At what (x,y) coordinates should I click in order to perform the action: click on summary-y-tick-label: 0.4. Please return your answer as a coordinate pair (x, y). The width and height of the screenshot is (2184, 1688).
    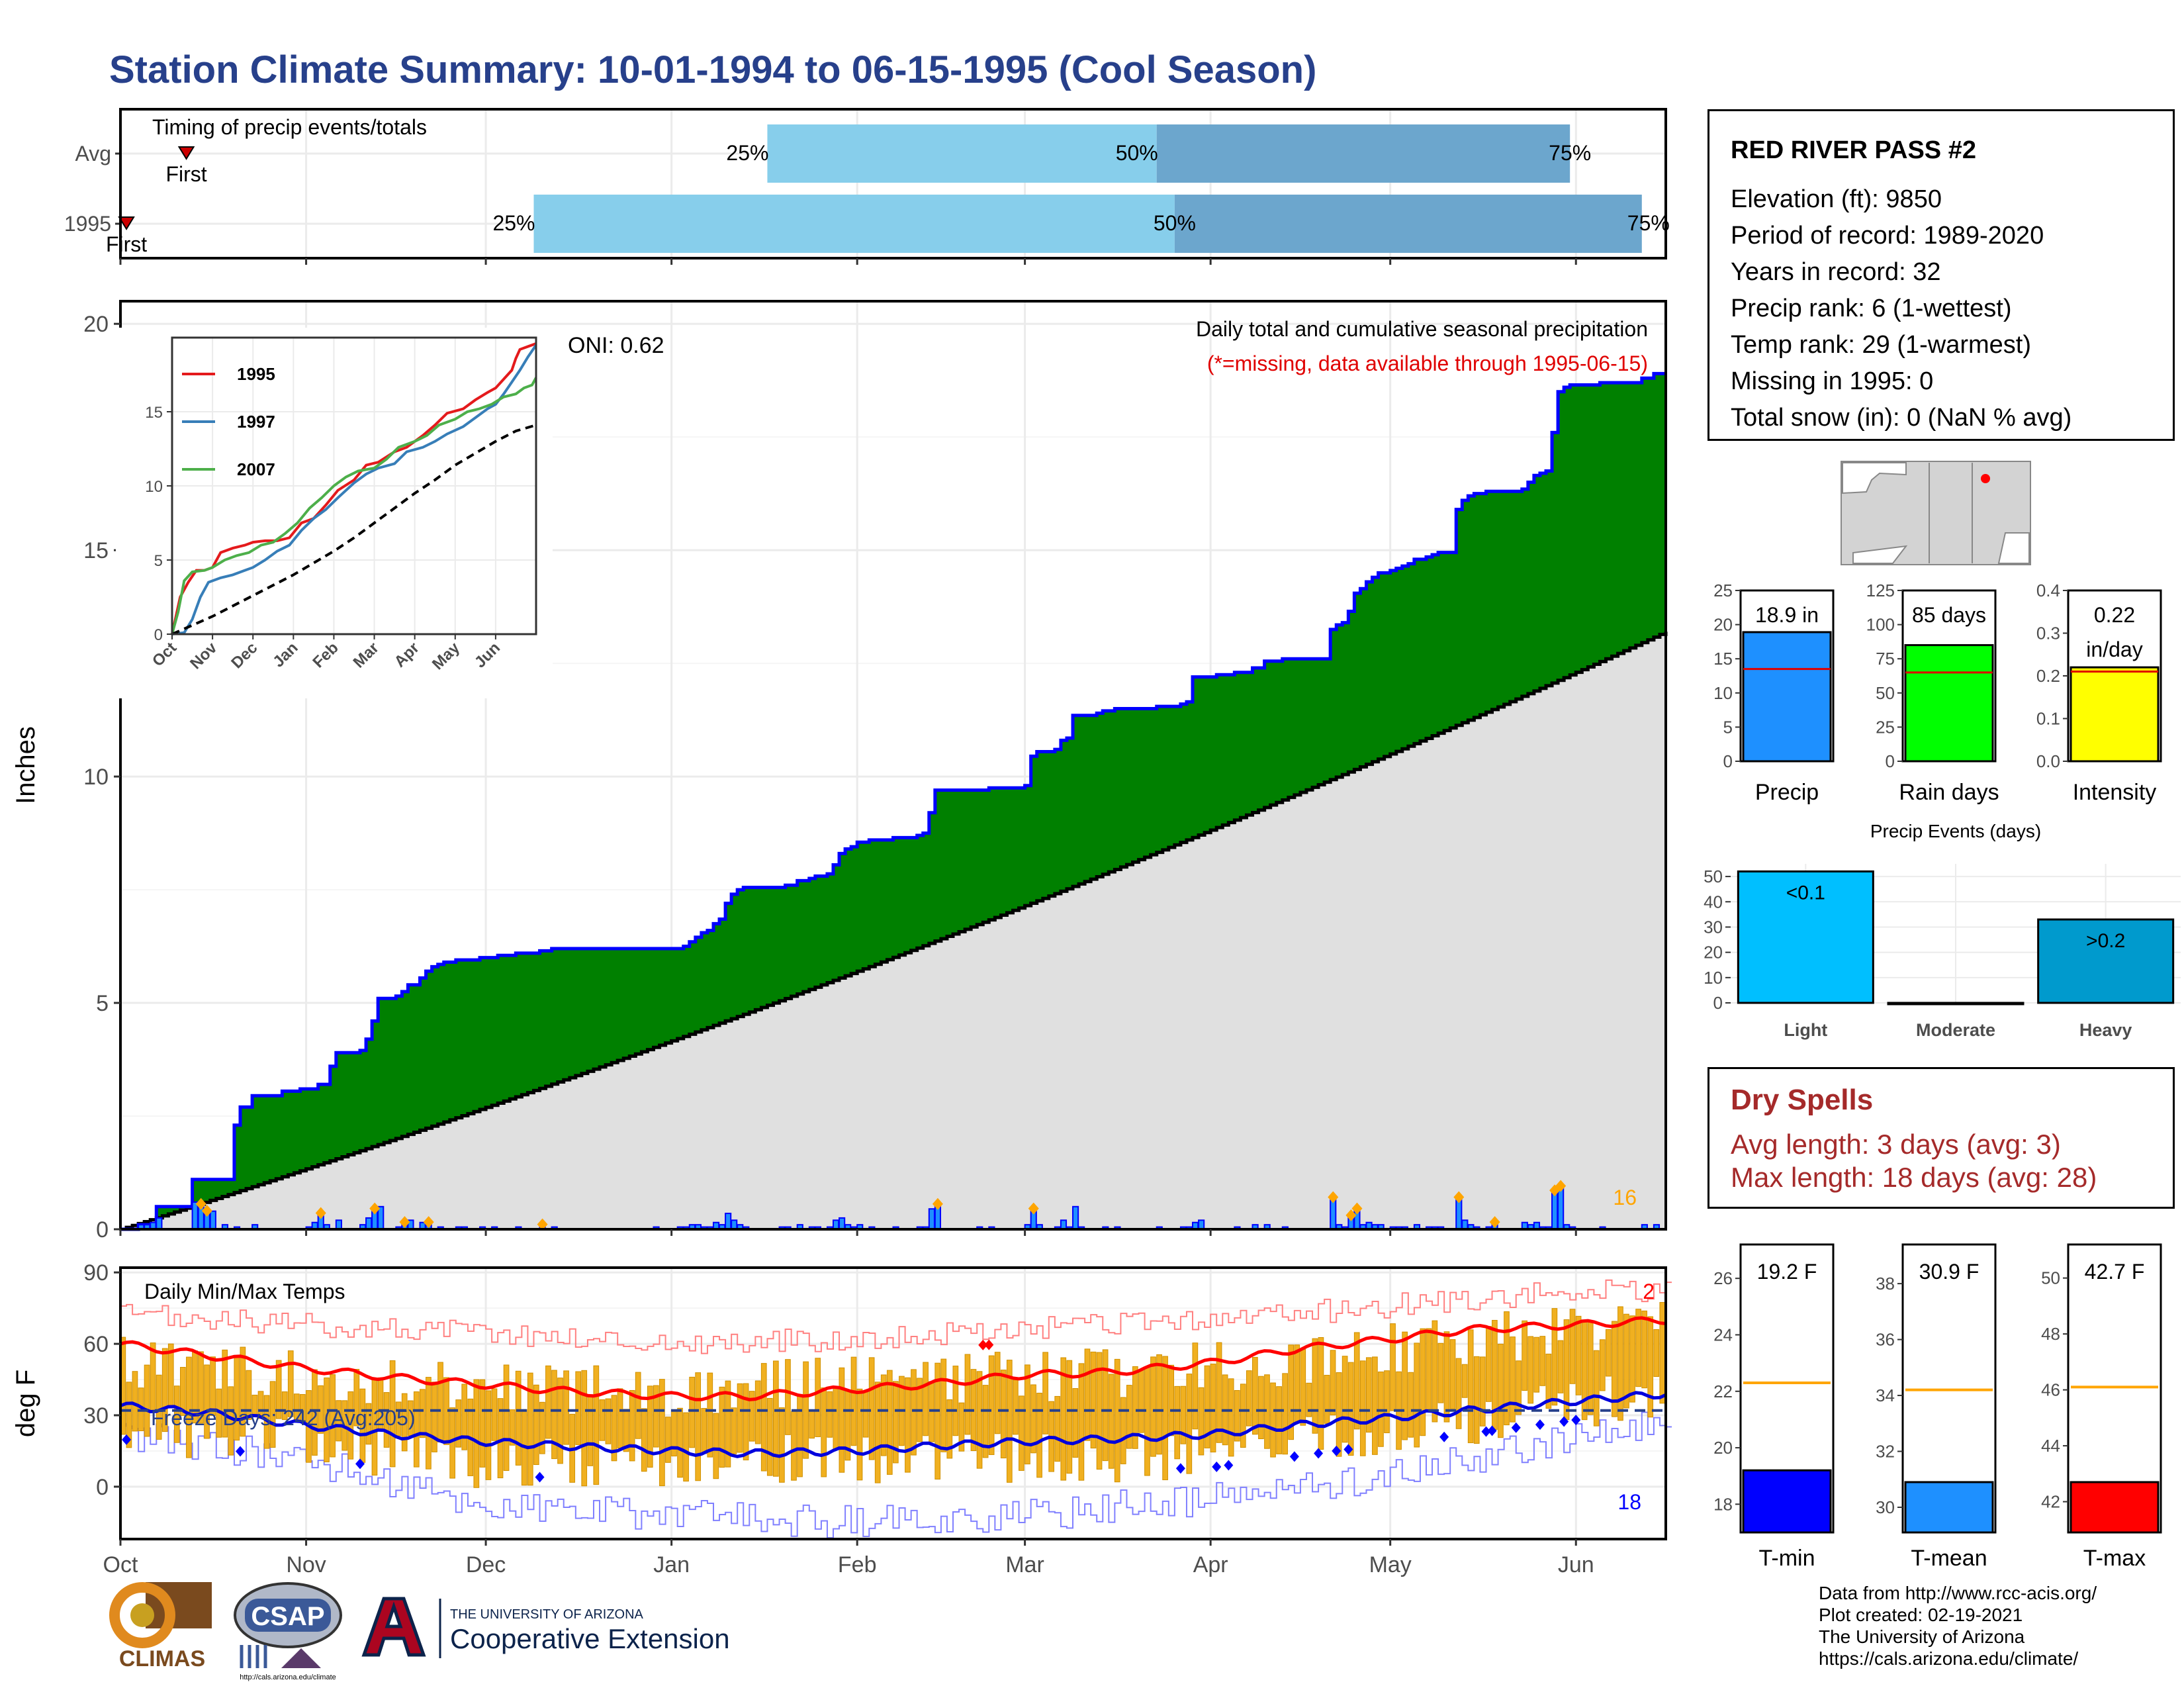
    Looking at the image, I should click on (2048, 591).